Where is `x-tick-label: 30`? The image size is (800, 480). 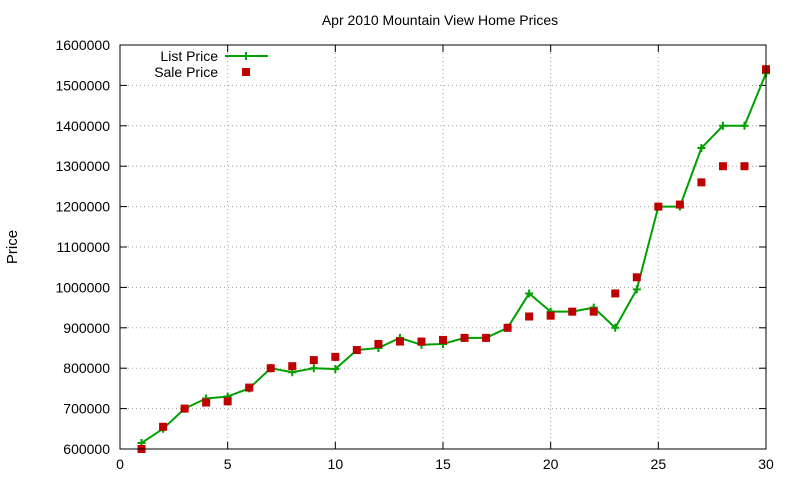
x-tick-label: 30 is located at coordinates (766, 464).